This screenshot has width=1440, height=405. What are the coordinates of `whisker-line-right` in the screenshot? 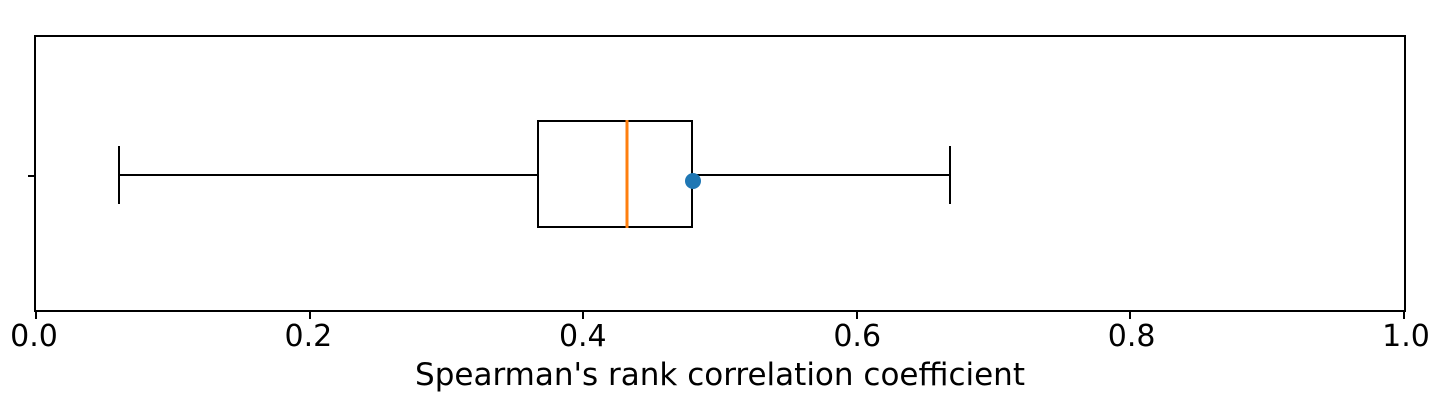 It's located at (821, 175).